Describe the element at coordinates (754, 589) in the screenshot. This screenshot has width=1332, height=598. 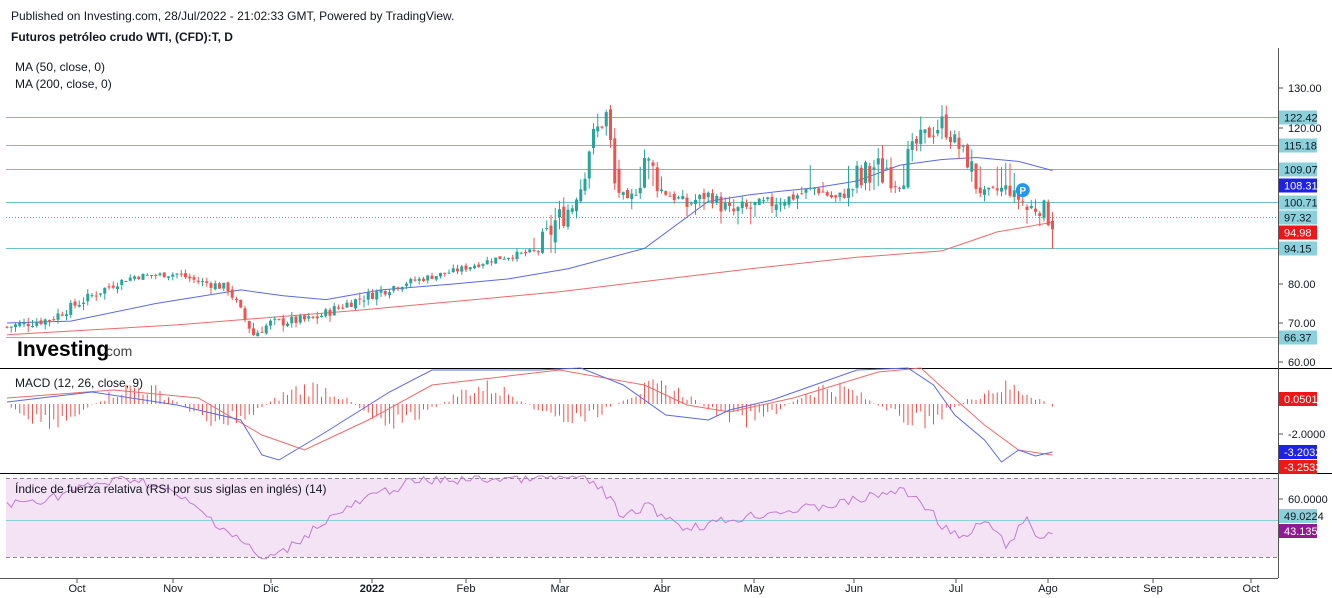
I see `time-tick-label: May` at that location.